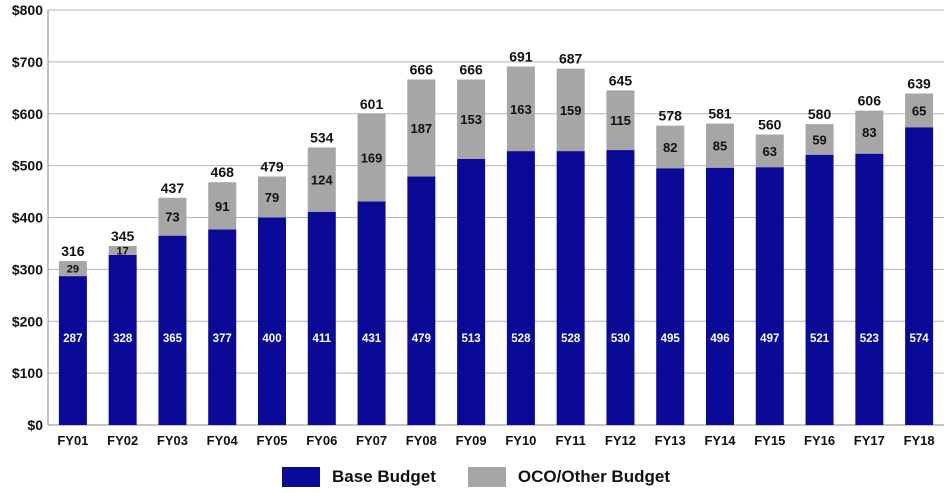 The image size is (952, 493). I want to click on oco-value-label: 85, so click(720, 146).